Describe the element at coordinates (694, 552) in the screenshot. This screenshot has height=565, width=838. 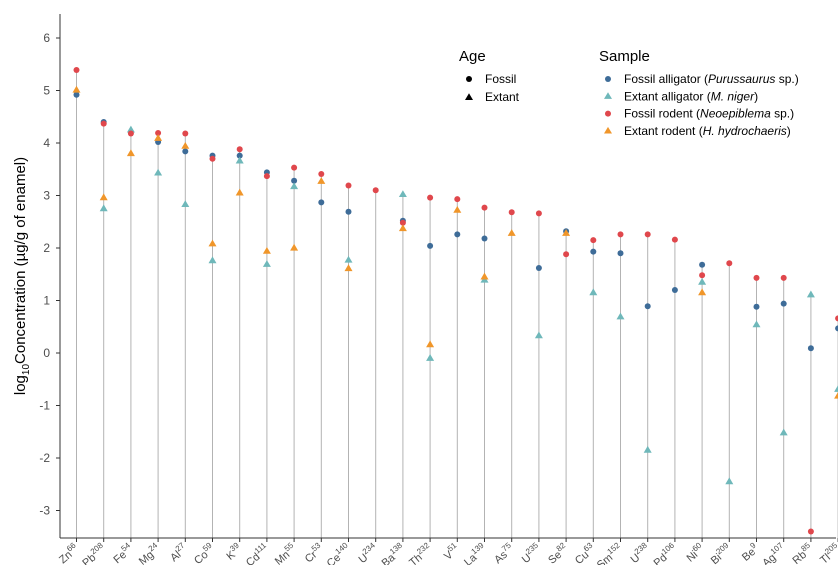
I see `x-tick-label: Ni60` at that location.